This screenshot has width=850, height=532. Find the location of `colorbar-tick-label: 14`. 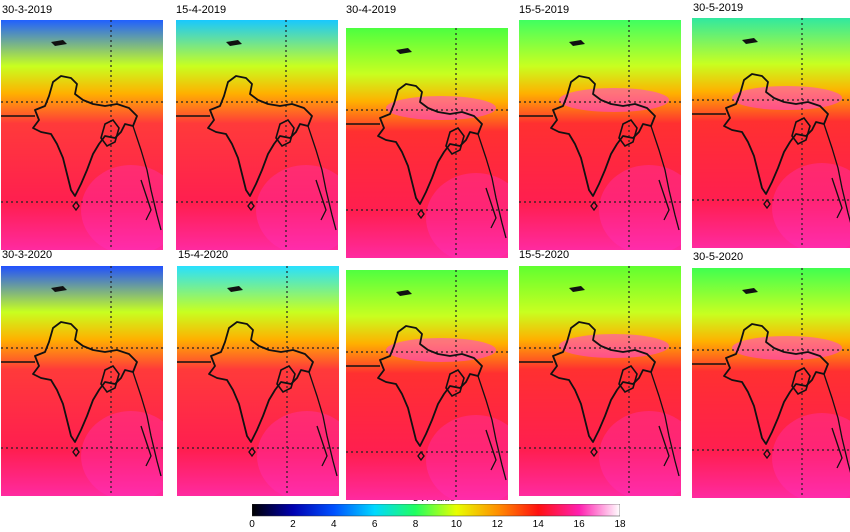

colorbar-tick-label: 14 is located at coordinates (538, 524).